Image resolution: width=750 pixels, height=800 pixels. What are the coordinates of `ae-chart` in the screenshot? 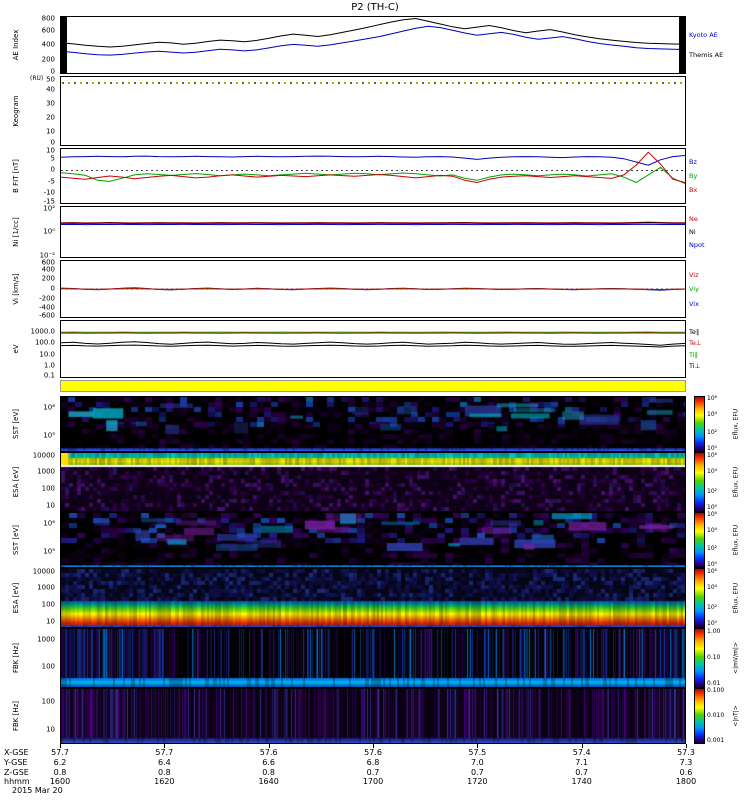 It's located at (373, 36).